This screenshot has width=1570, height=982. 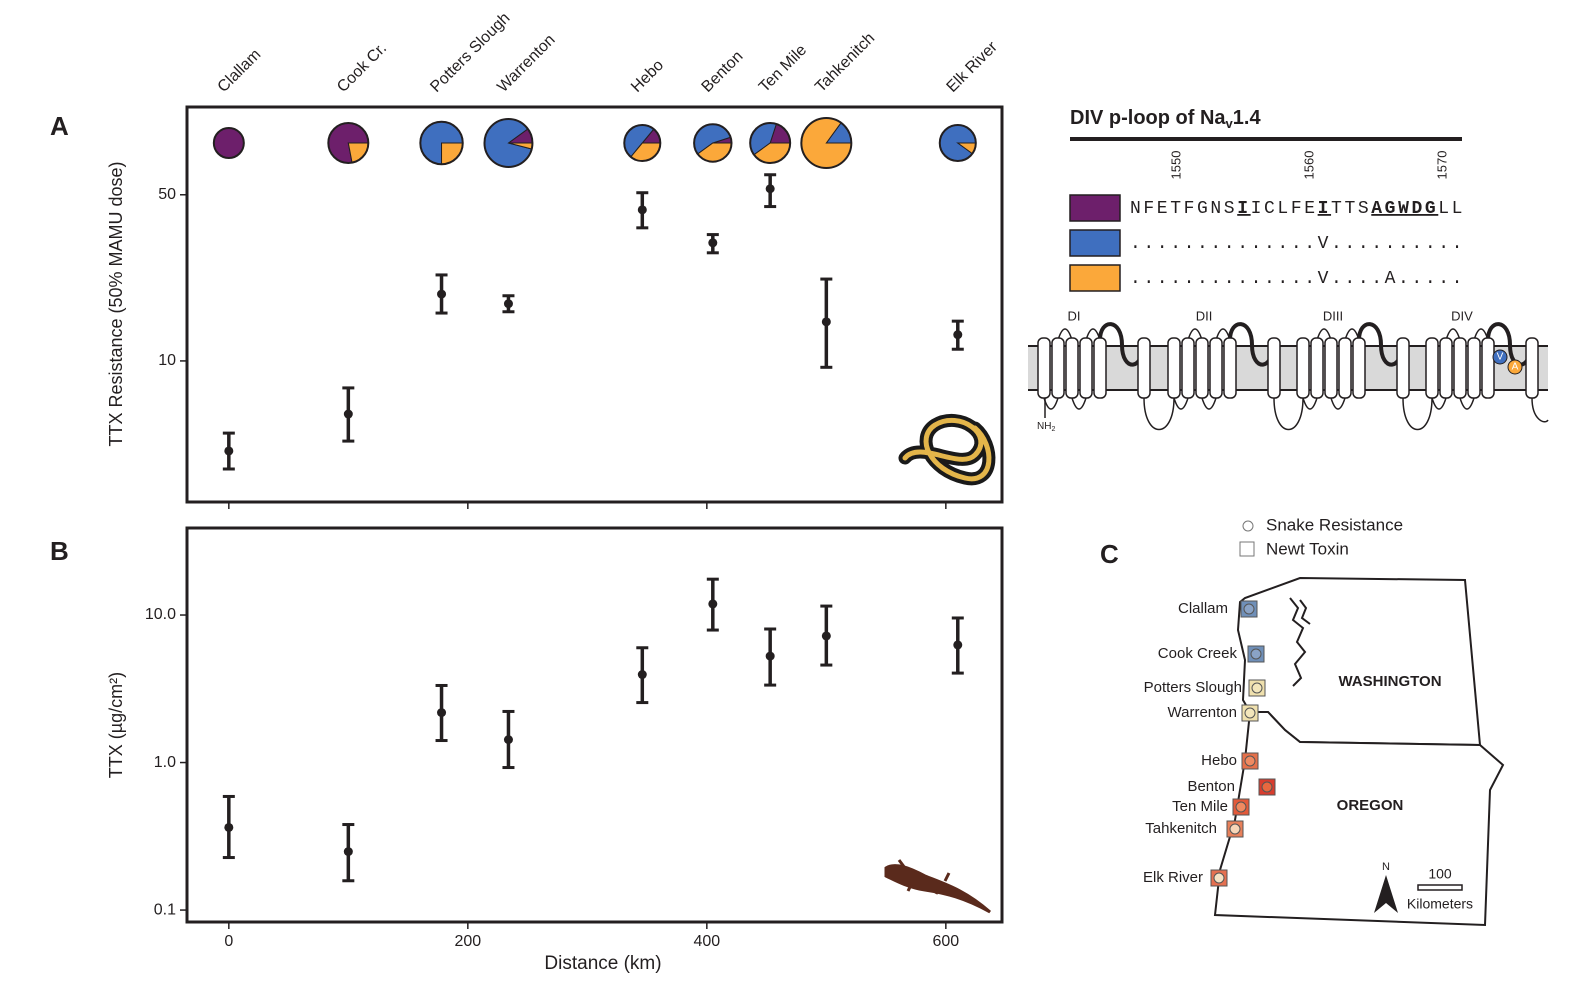 What do you see at coordinates (1300, 642) in the screenshot?
I see `puget-sound` at bounding box center [1300, 642].